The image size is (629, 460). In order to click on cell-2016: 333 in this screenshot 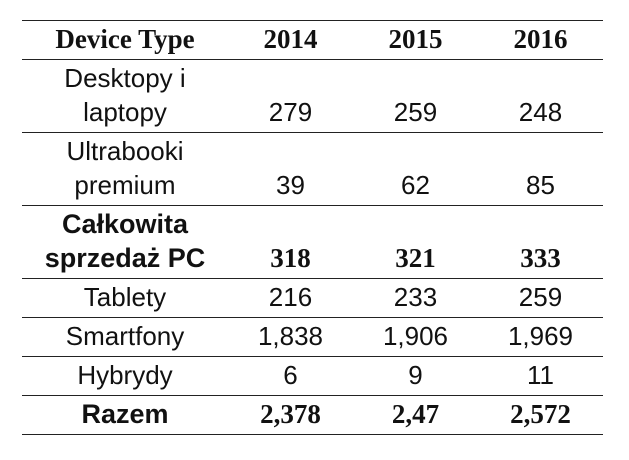, I will do `click(540, 258)`.